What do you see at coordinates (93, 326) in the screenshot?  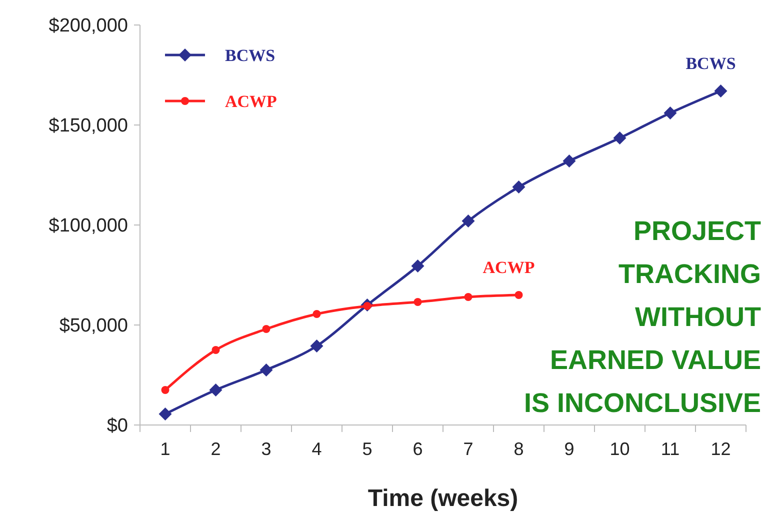 I see `y-tick-label: $50,000` at bounding box center [93, 326].